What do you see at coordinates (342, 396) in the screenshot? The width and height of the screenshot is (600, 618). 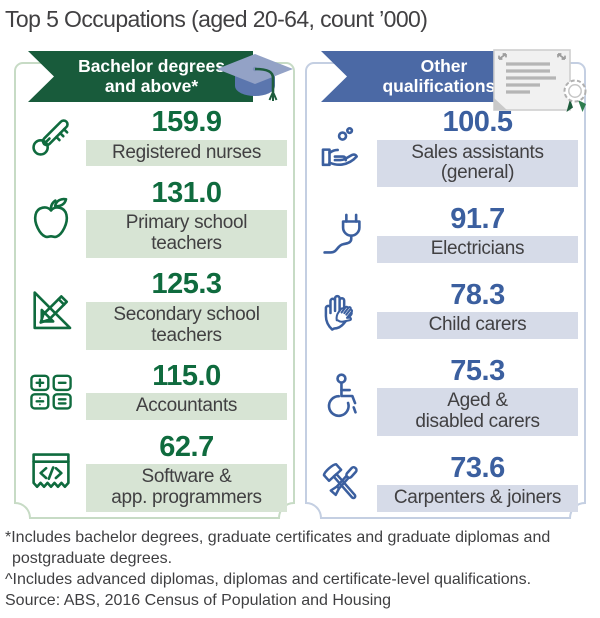 I see `wheelchair-icon` at bounding box center [342, 396].